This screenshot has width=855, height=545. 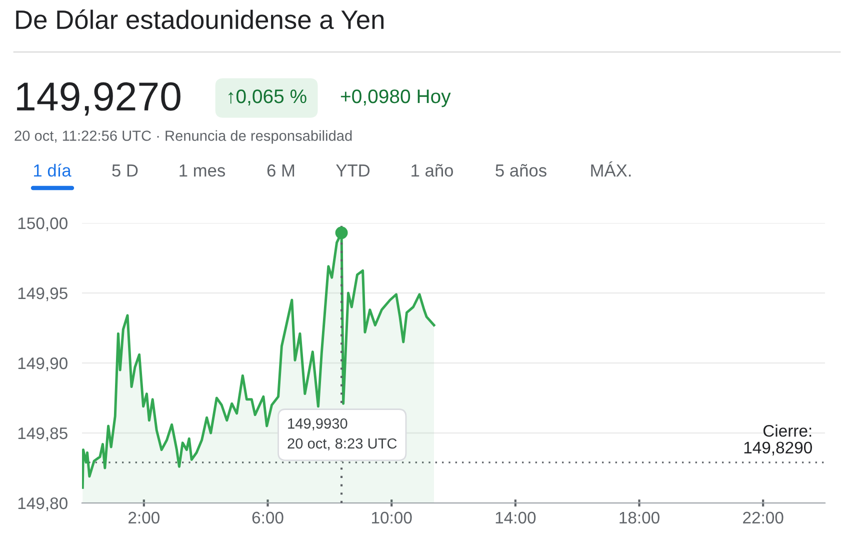 I want to click on text: YTD, so click(x=353, y=170).